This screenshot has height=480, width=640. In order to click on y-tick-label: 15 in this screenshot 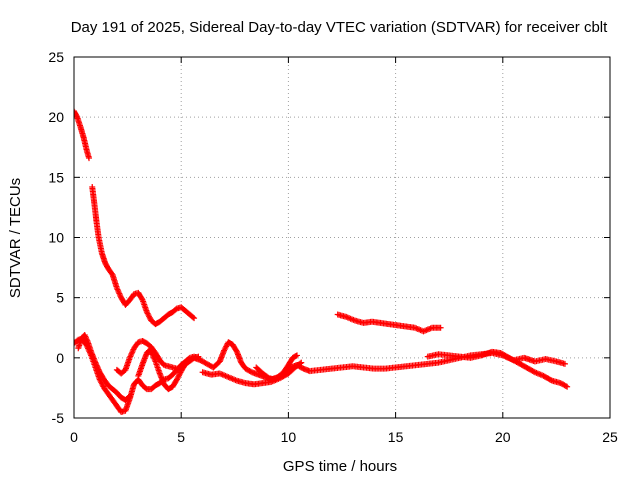, I will do `click(56, 177)`.